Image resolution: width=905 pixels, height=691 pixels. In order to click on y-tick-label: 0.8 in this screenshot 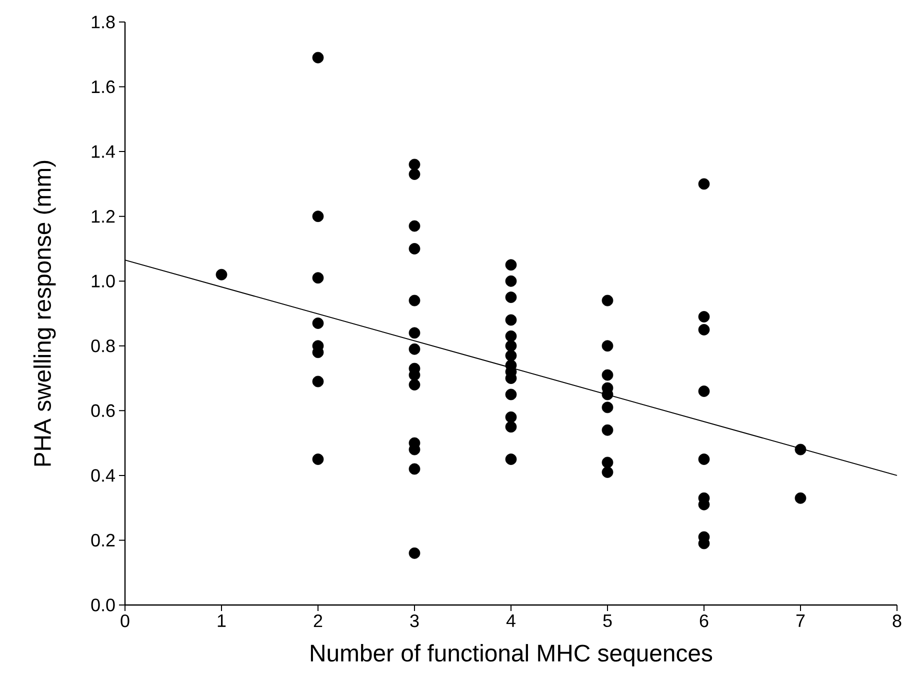, I will do `click(103, 346)`.